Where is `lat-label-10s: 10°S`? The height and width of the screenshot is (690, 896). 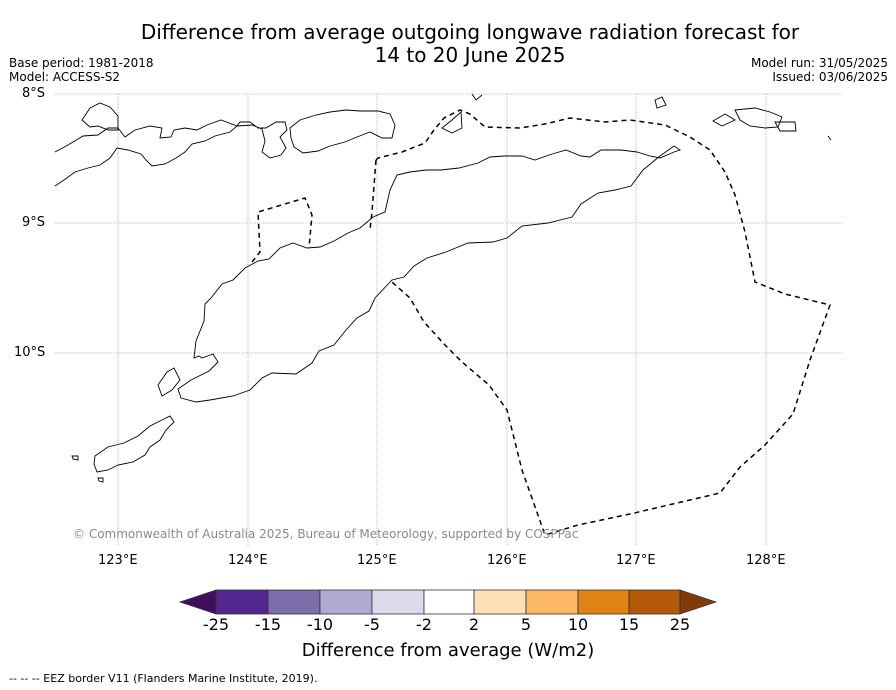 lat-label-10s: 10°S is located at coordinates (30, 352).